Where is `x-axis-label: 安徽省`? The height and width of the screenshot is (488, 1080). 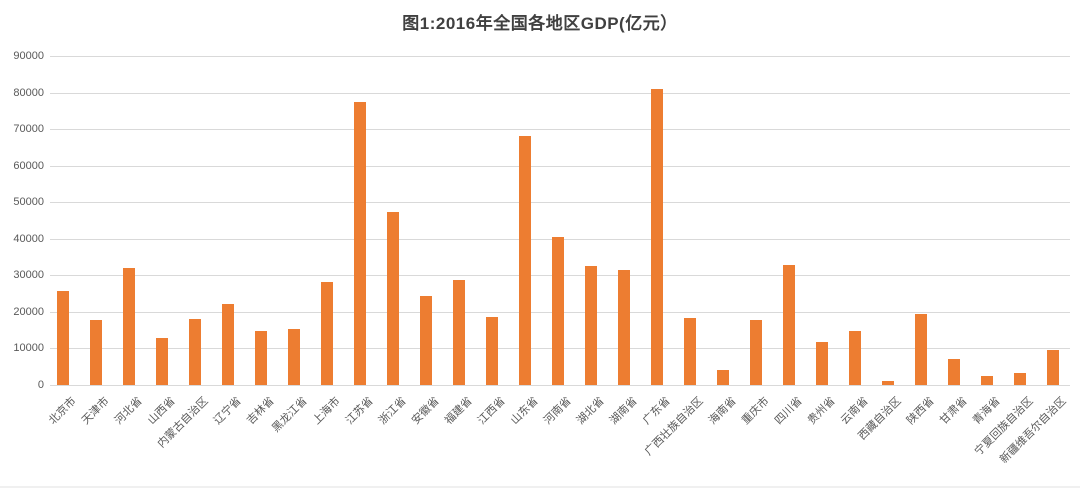
x-axis-label: 安徽省 is located at coordinates (425, 411).